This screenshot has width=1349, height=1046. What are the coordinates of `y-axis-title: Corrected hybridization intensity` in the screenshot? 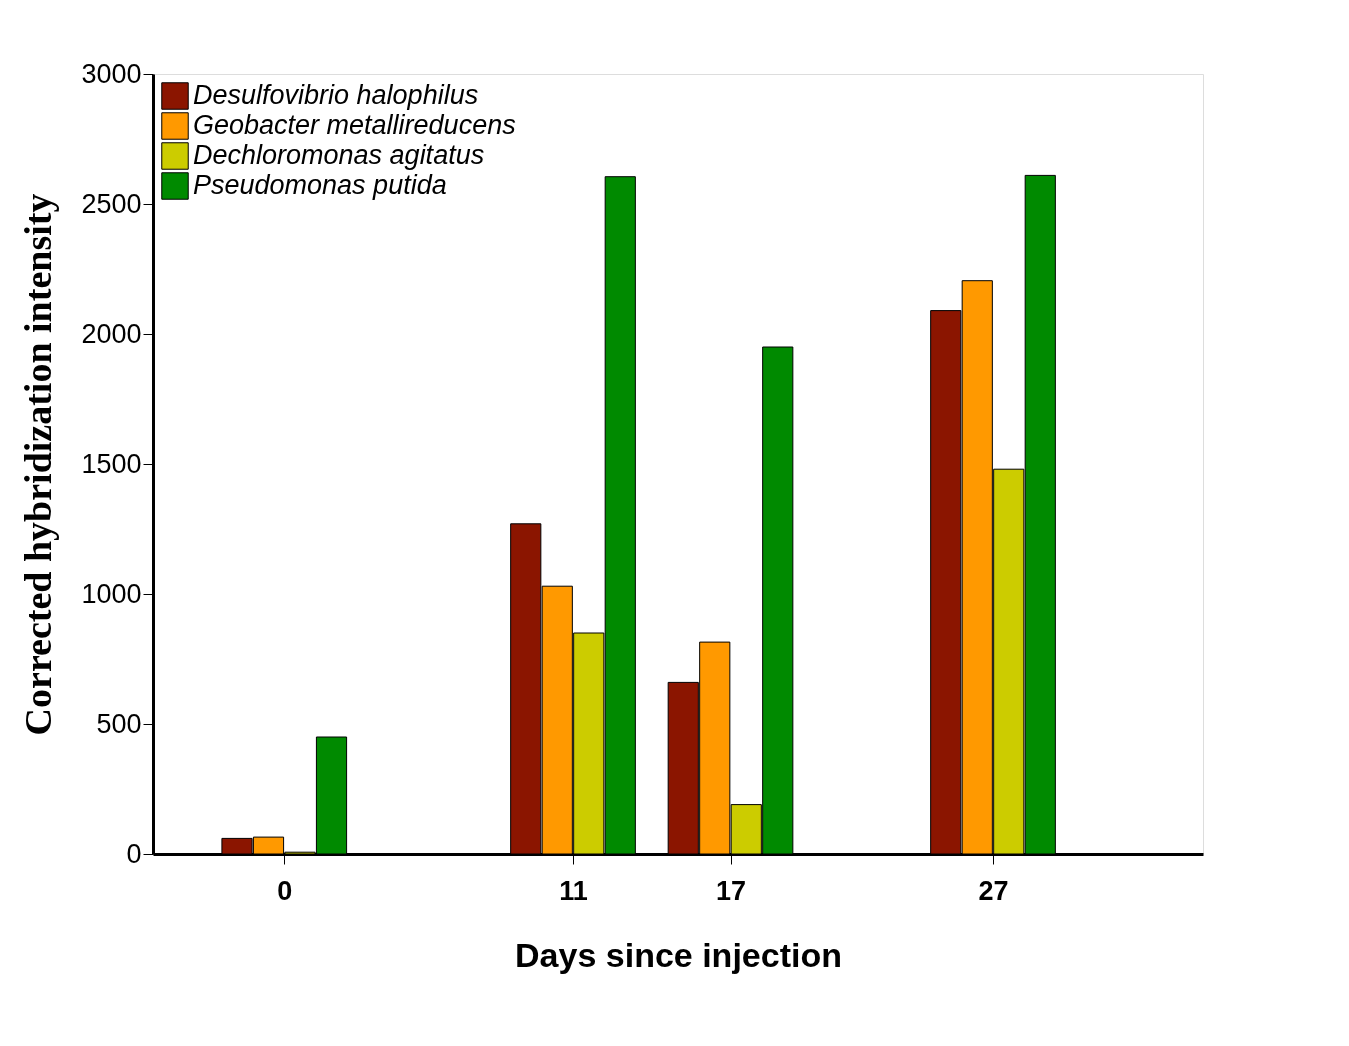 It's located at (38, 464).